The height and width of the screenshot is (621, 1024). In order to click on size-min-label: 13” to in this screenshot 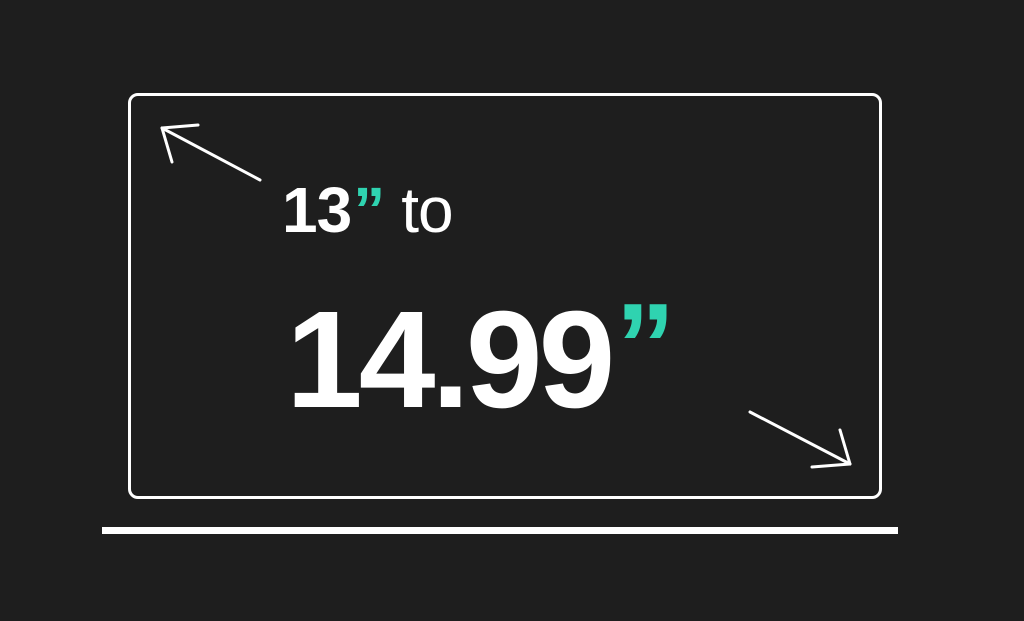, I will do `click(368, 210)`.